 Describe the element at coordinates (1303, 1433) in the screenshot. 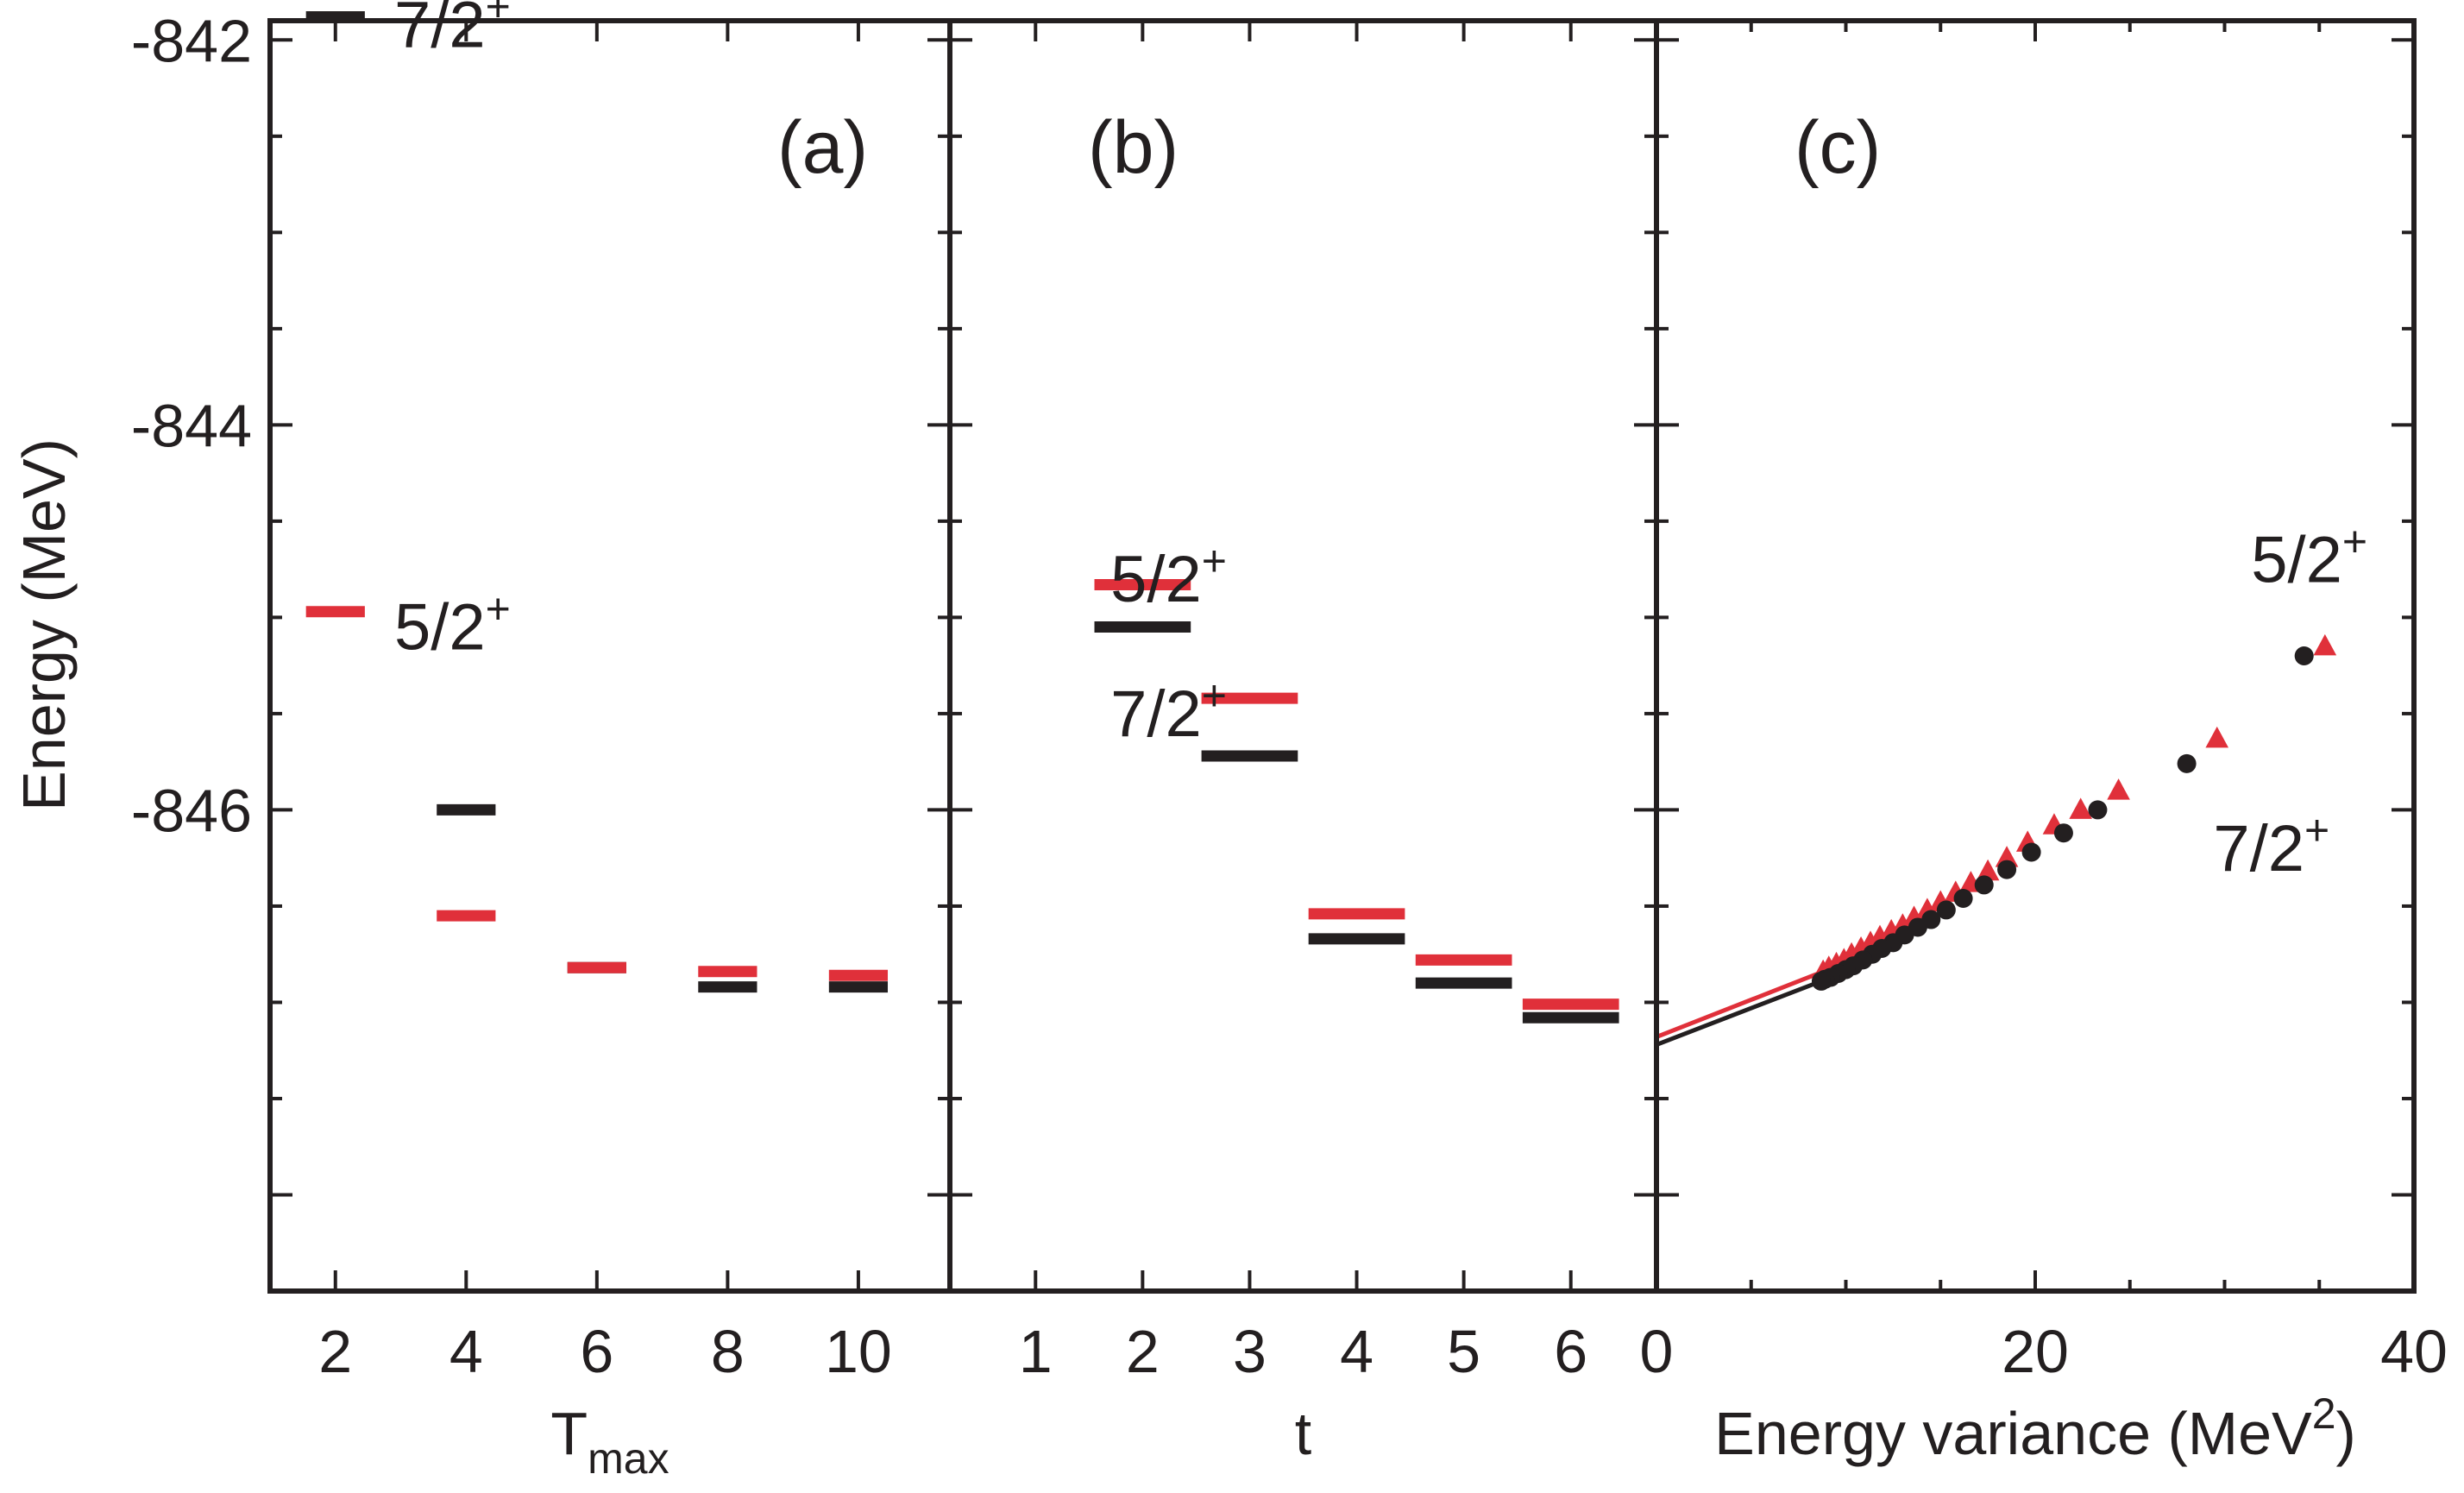

I see `x-axis-title: t` at that location.